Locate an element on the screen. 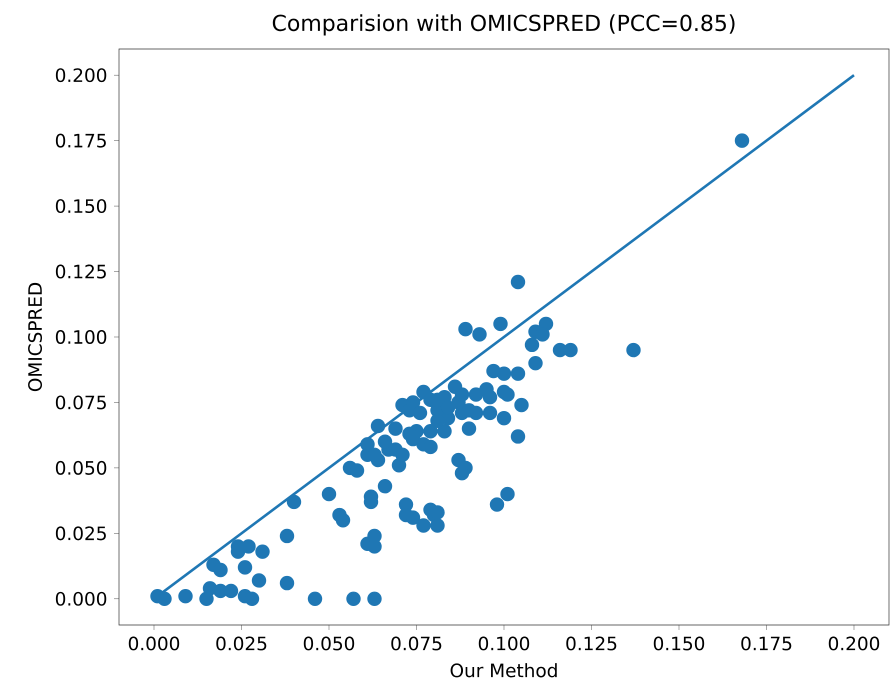 Image resolution: width=890 pixels, height=690 pixels. y-tick-label: 0.025 is located at coordinates (81, 533).